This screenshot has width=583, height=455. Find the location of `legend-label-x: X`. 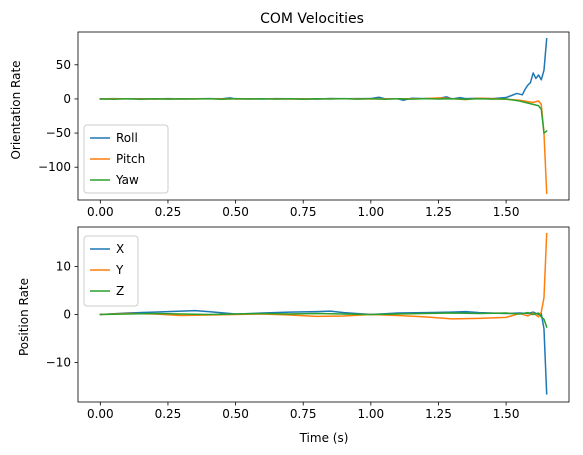

legend-label-x: X is located at coordinates (120, 249).